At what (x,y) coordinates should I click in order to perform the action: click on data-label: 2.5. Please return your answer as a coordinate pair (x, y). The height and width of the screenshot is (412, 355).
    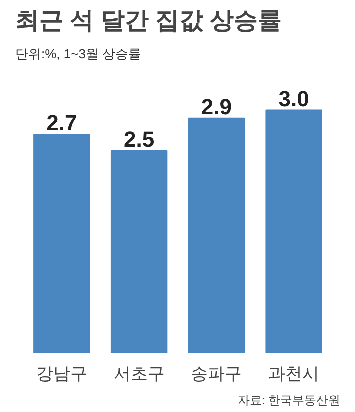
    Looking at the image, I should click on (139, 139).